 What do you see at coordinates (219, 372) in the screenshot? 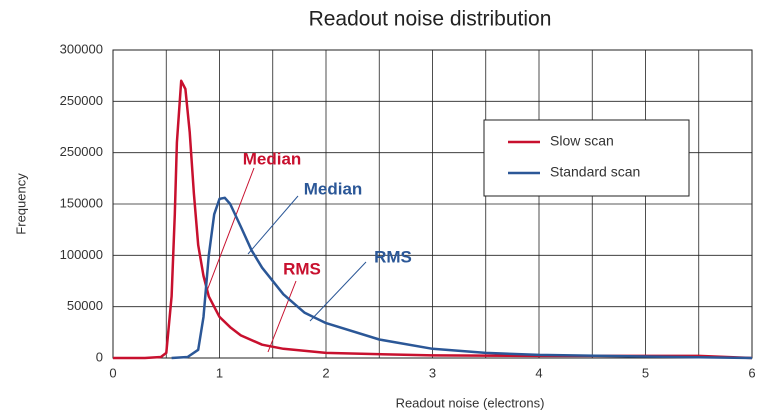
I see `x-tick-label: 1` at bounding box center [219, 372].